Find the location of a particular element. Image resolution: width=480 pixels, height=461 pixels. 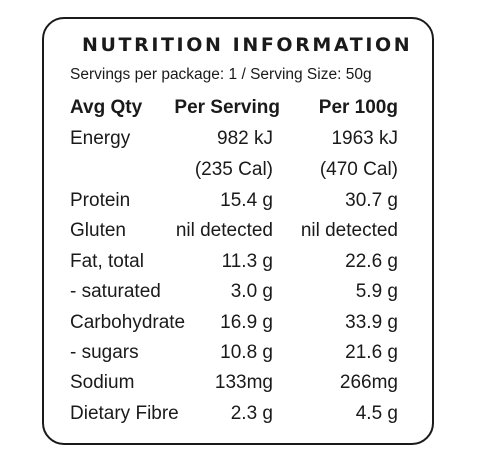

table-row-protein: Protein 15.4 g 30.7 g is located at coordinates (240, 201).